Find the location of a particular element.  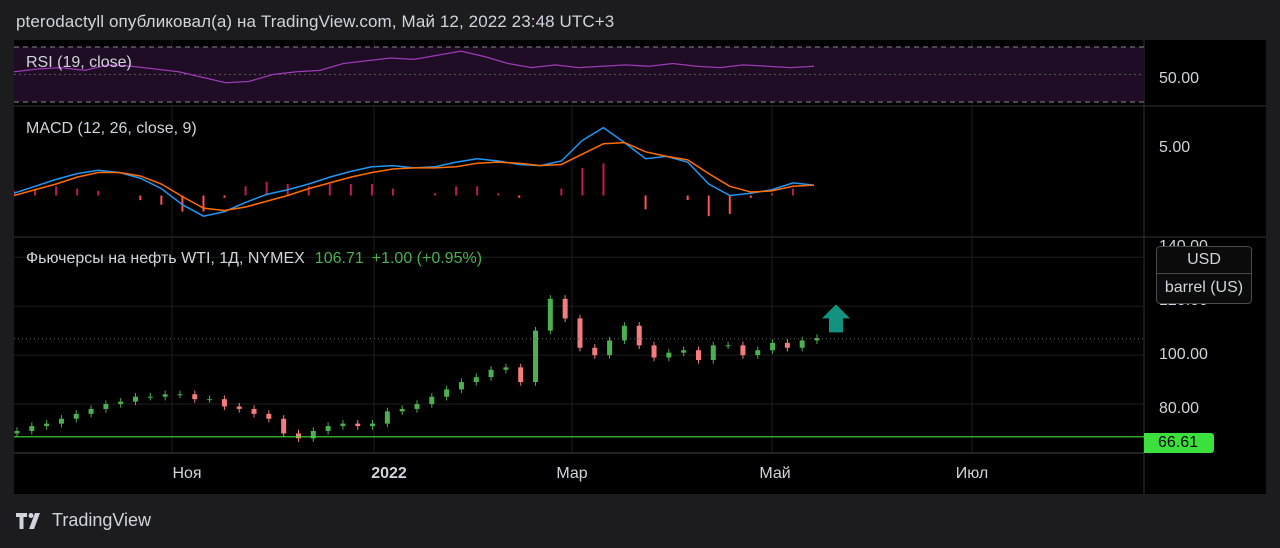

horizontal-line-price-tag: 66.61 is located at coordinates (1179, 443).